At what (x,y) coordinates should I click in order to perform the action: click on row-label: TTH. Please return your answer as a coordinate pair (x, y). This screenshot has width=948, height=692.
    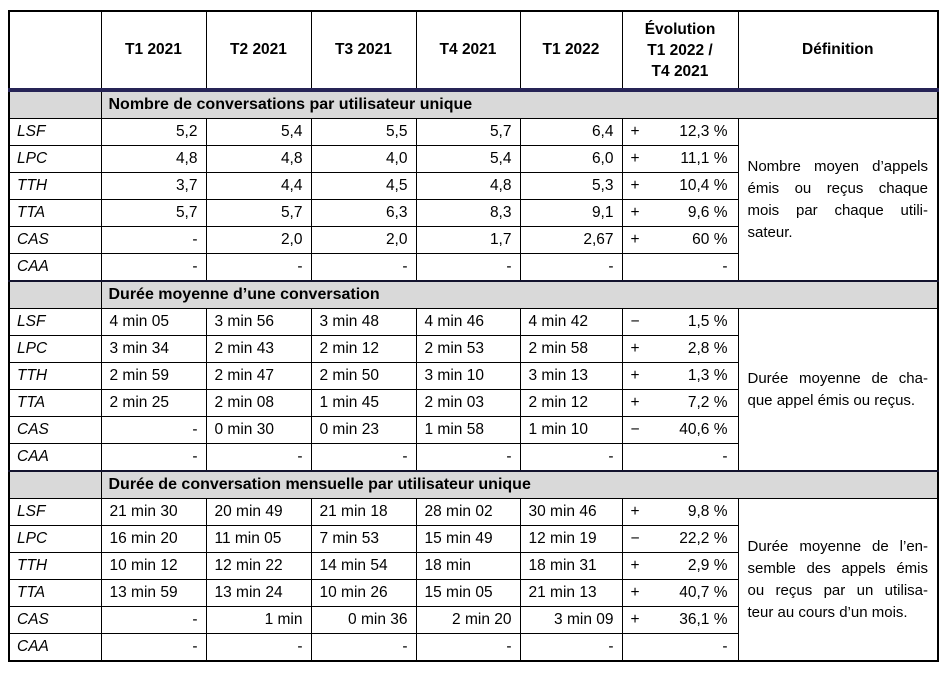
    Looking at the image, I should click on (55, 376).